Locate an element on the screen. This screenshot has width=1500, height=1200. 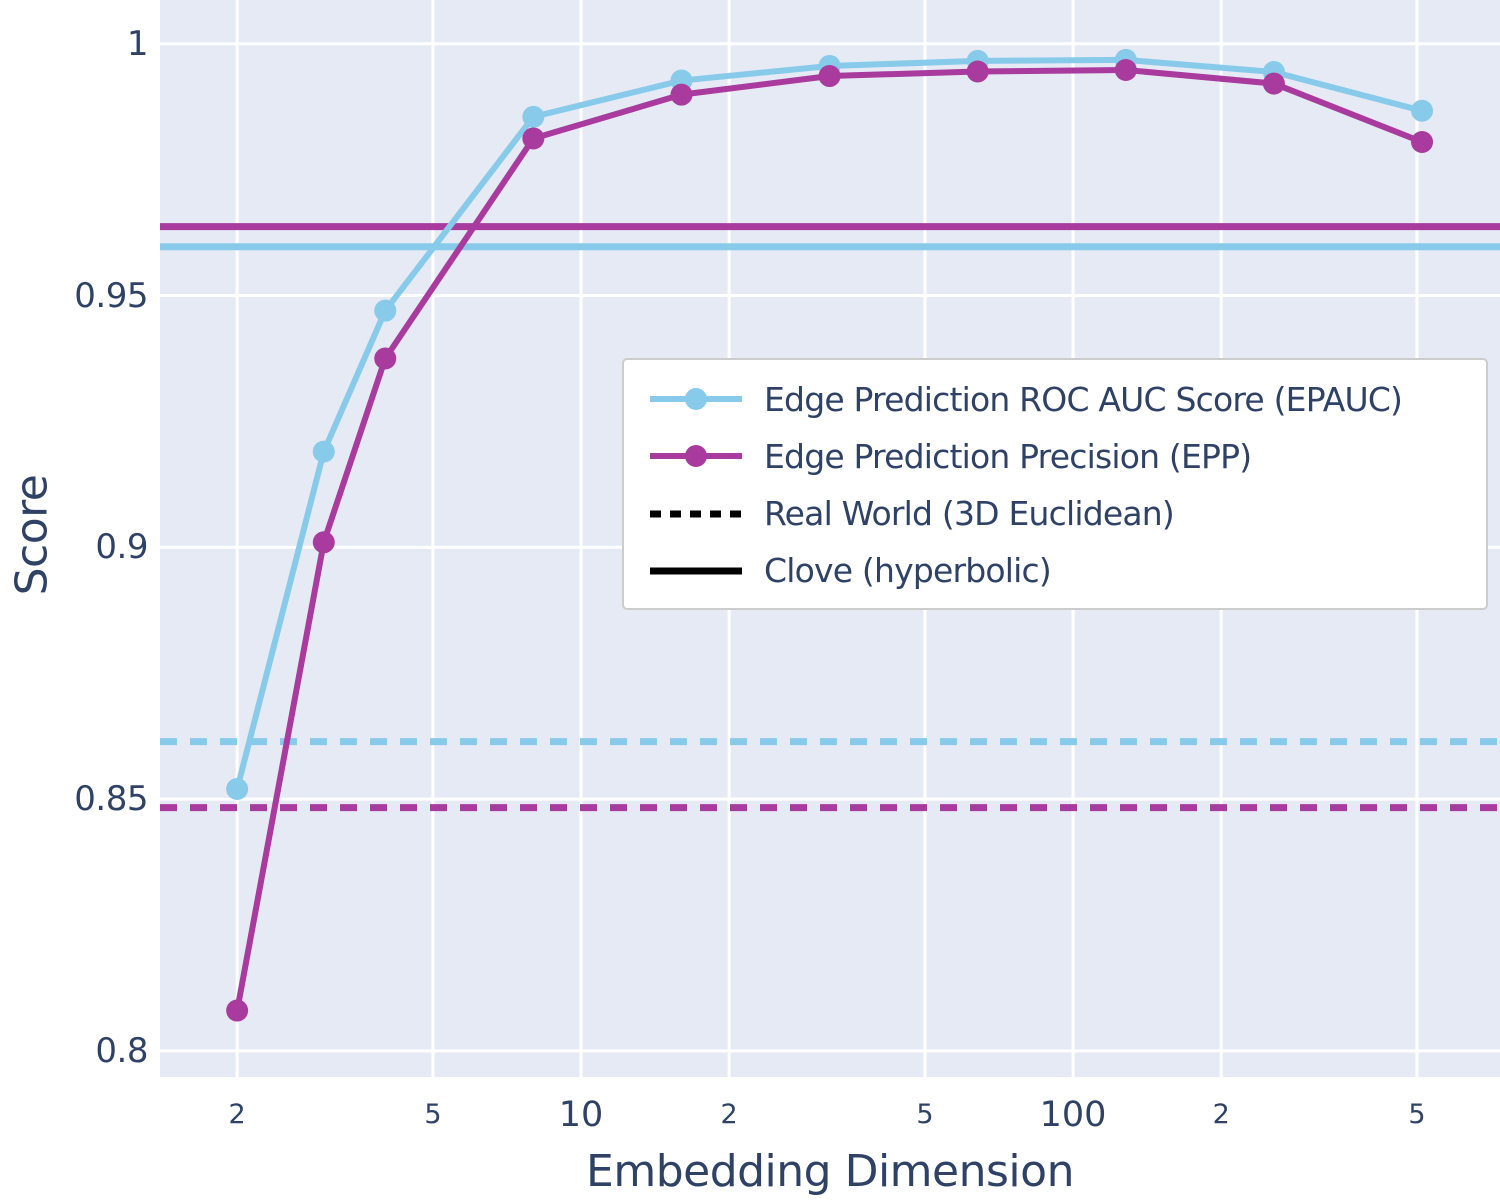
y-tick-label: 0.95 is located at coordinates (111, 295).